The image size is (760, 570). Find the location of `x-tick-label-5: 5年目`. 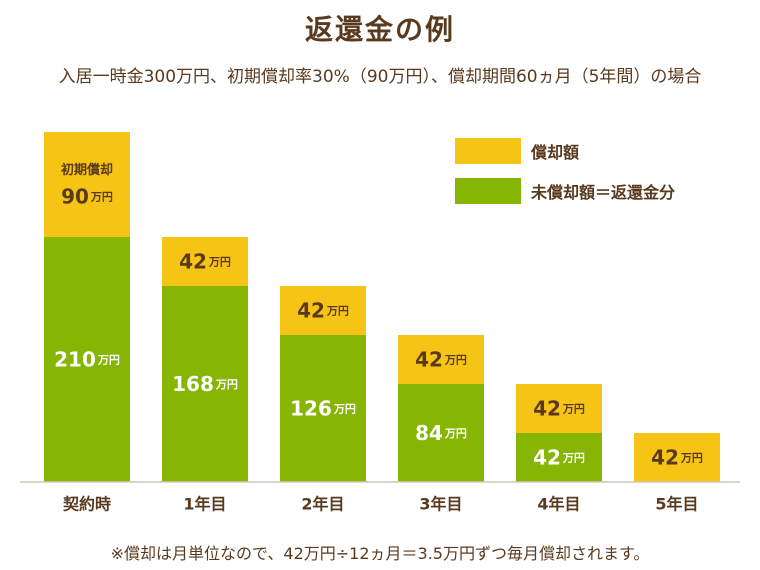

x-tick-label-5: 5年目 is located at coordinates (676, 504).